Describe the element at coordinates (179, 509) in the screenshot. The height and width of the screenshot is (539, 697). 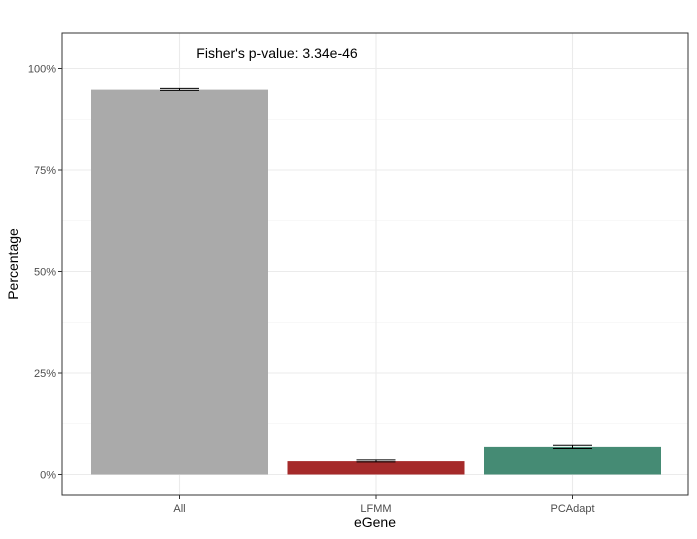
I see `x-tick-label: All` at that location.